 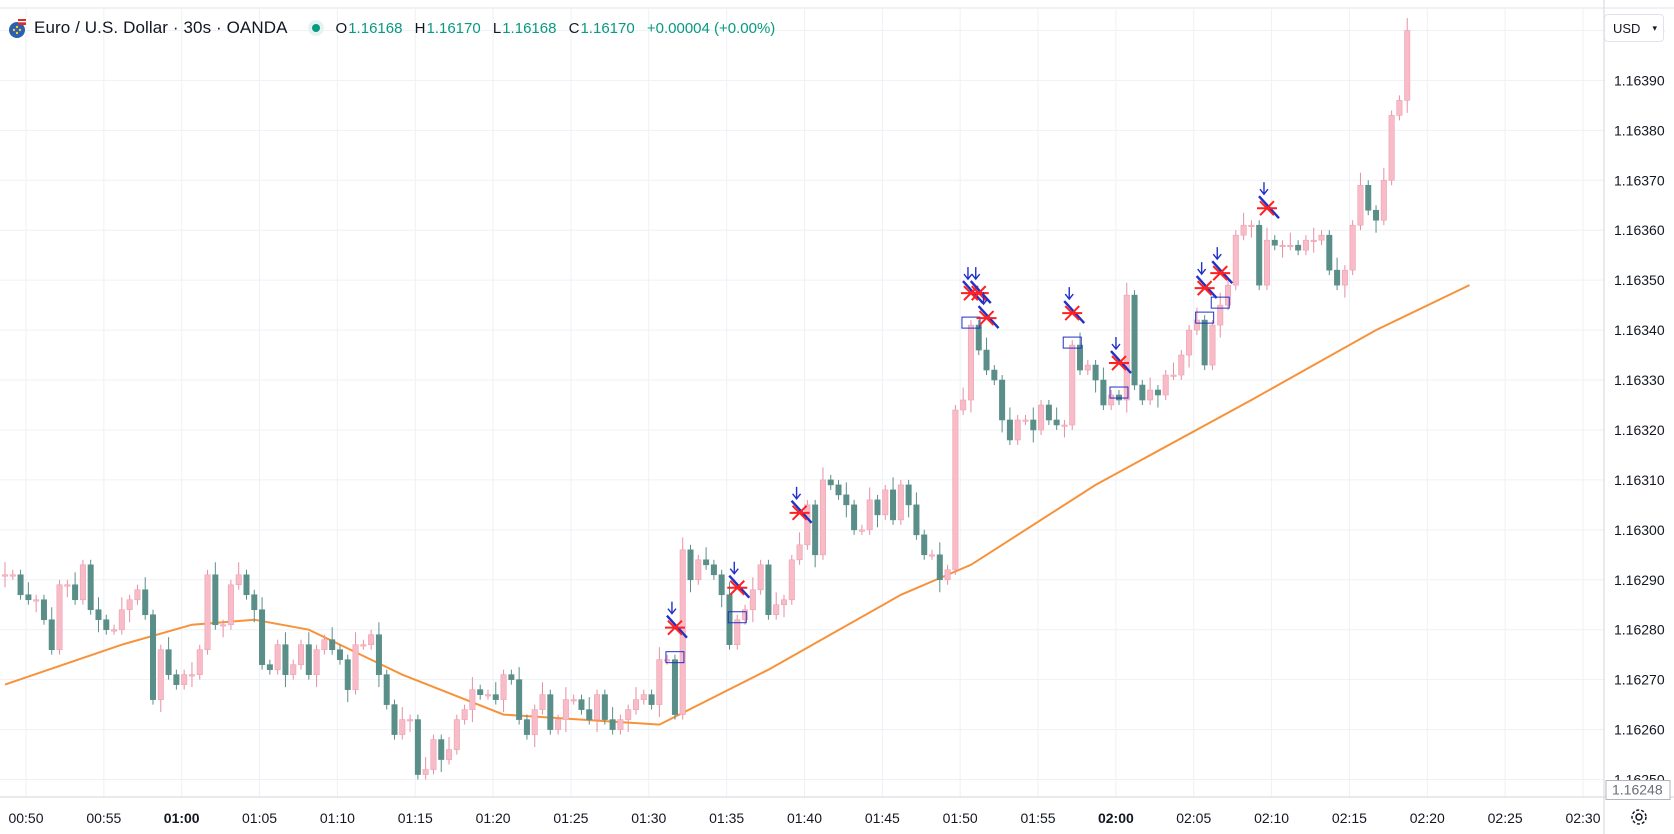 I want to click on x-tick-label: 01:15, so click(x=415, y=818).